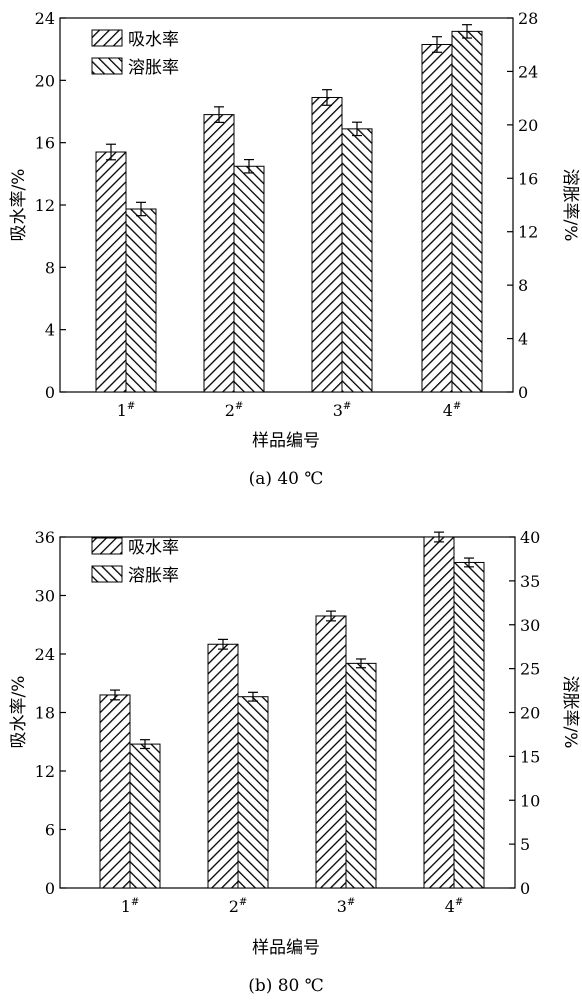 The height and width of the screenshot is (1000, 582). I want to click on y2-tick-label: 4, so click(523, 339).